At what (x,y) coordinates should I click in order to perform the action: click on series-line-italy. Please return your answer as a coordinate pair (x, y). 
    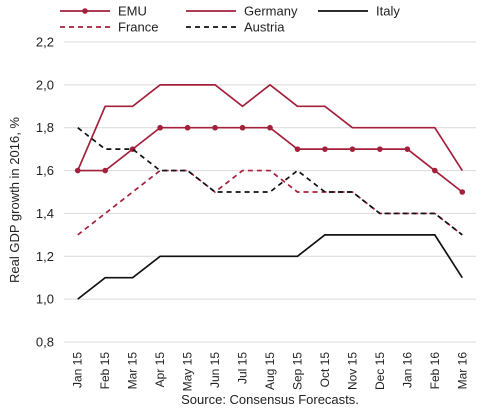
    Looking at the image, I should click on (270, 267).